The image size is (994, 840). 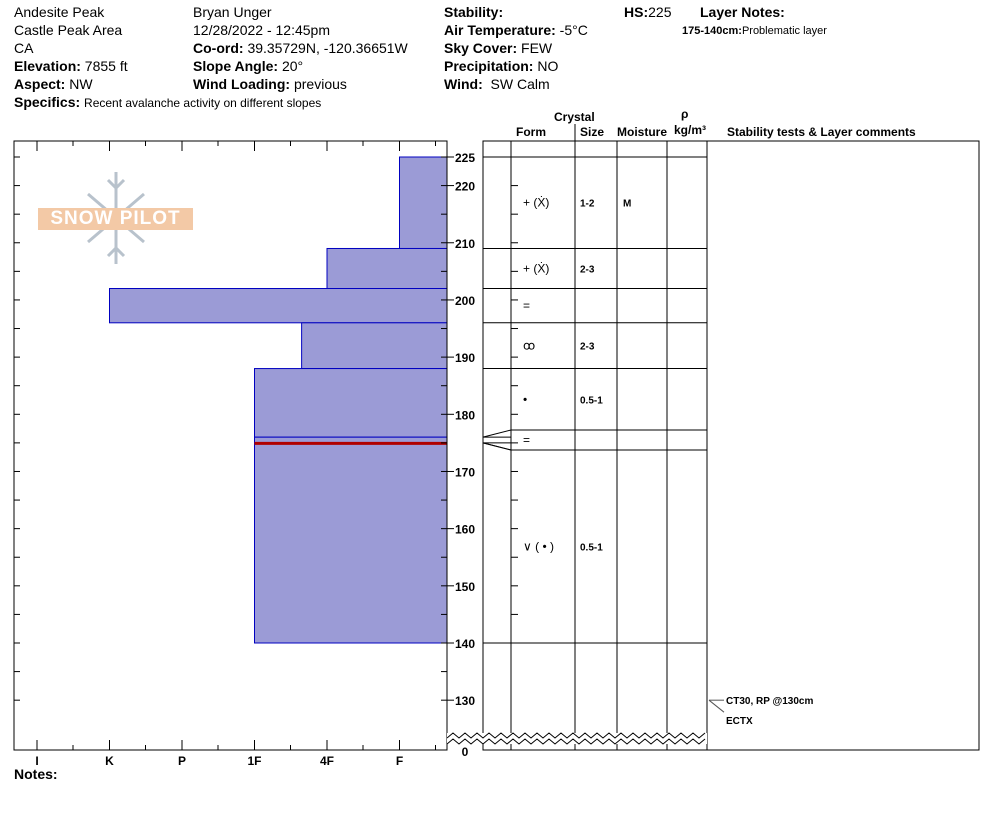 What do you see at coordinates (642, 132) in the screenshot?
I see `moisture-header: Moisture` at bounding box center [642, 132].